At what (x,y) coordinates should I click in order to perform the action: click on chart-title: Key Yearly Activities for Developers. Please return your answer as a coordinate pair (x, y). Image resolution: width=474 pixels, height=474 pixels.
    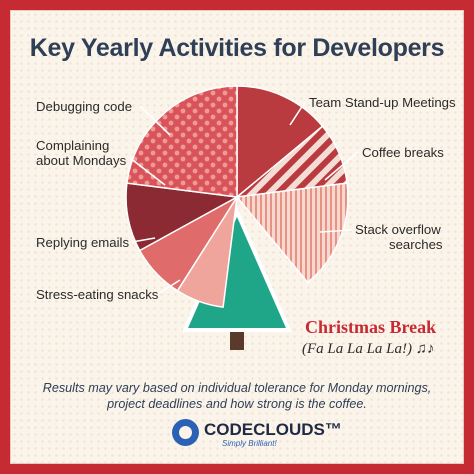
    Looking at the image, I should click on (237, 48).